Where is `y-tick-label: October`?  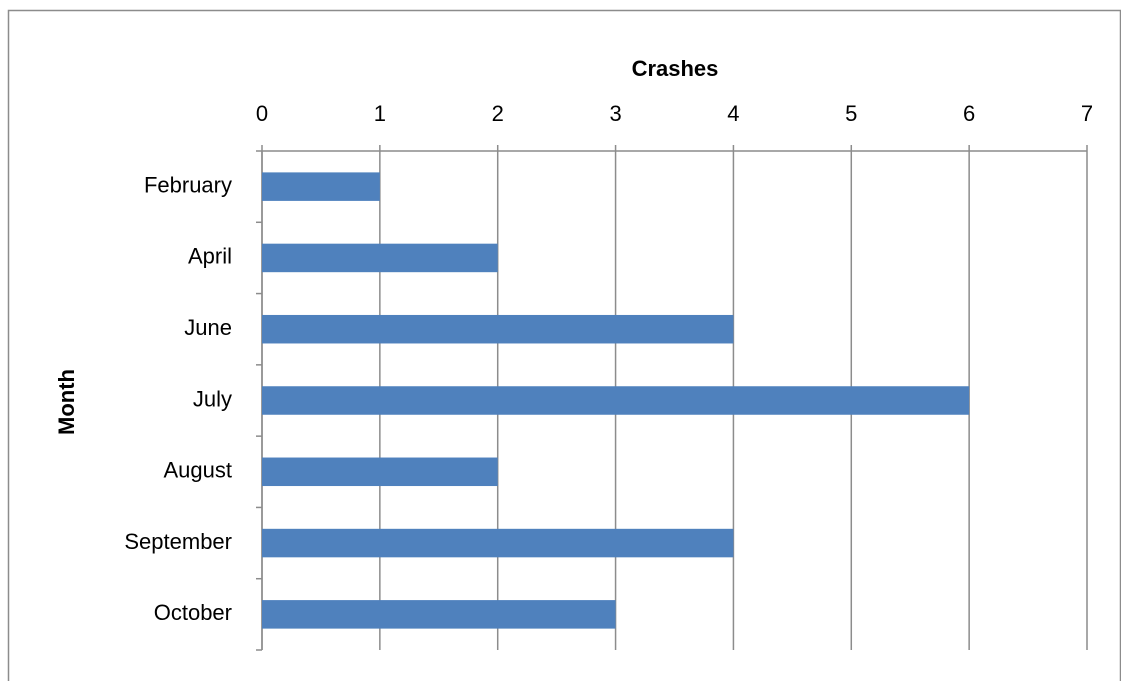
y-tick-label: October is located at coordinates (193, 612).